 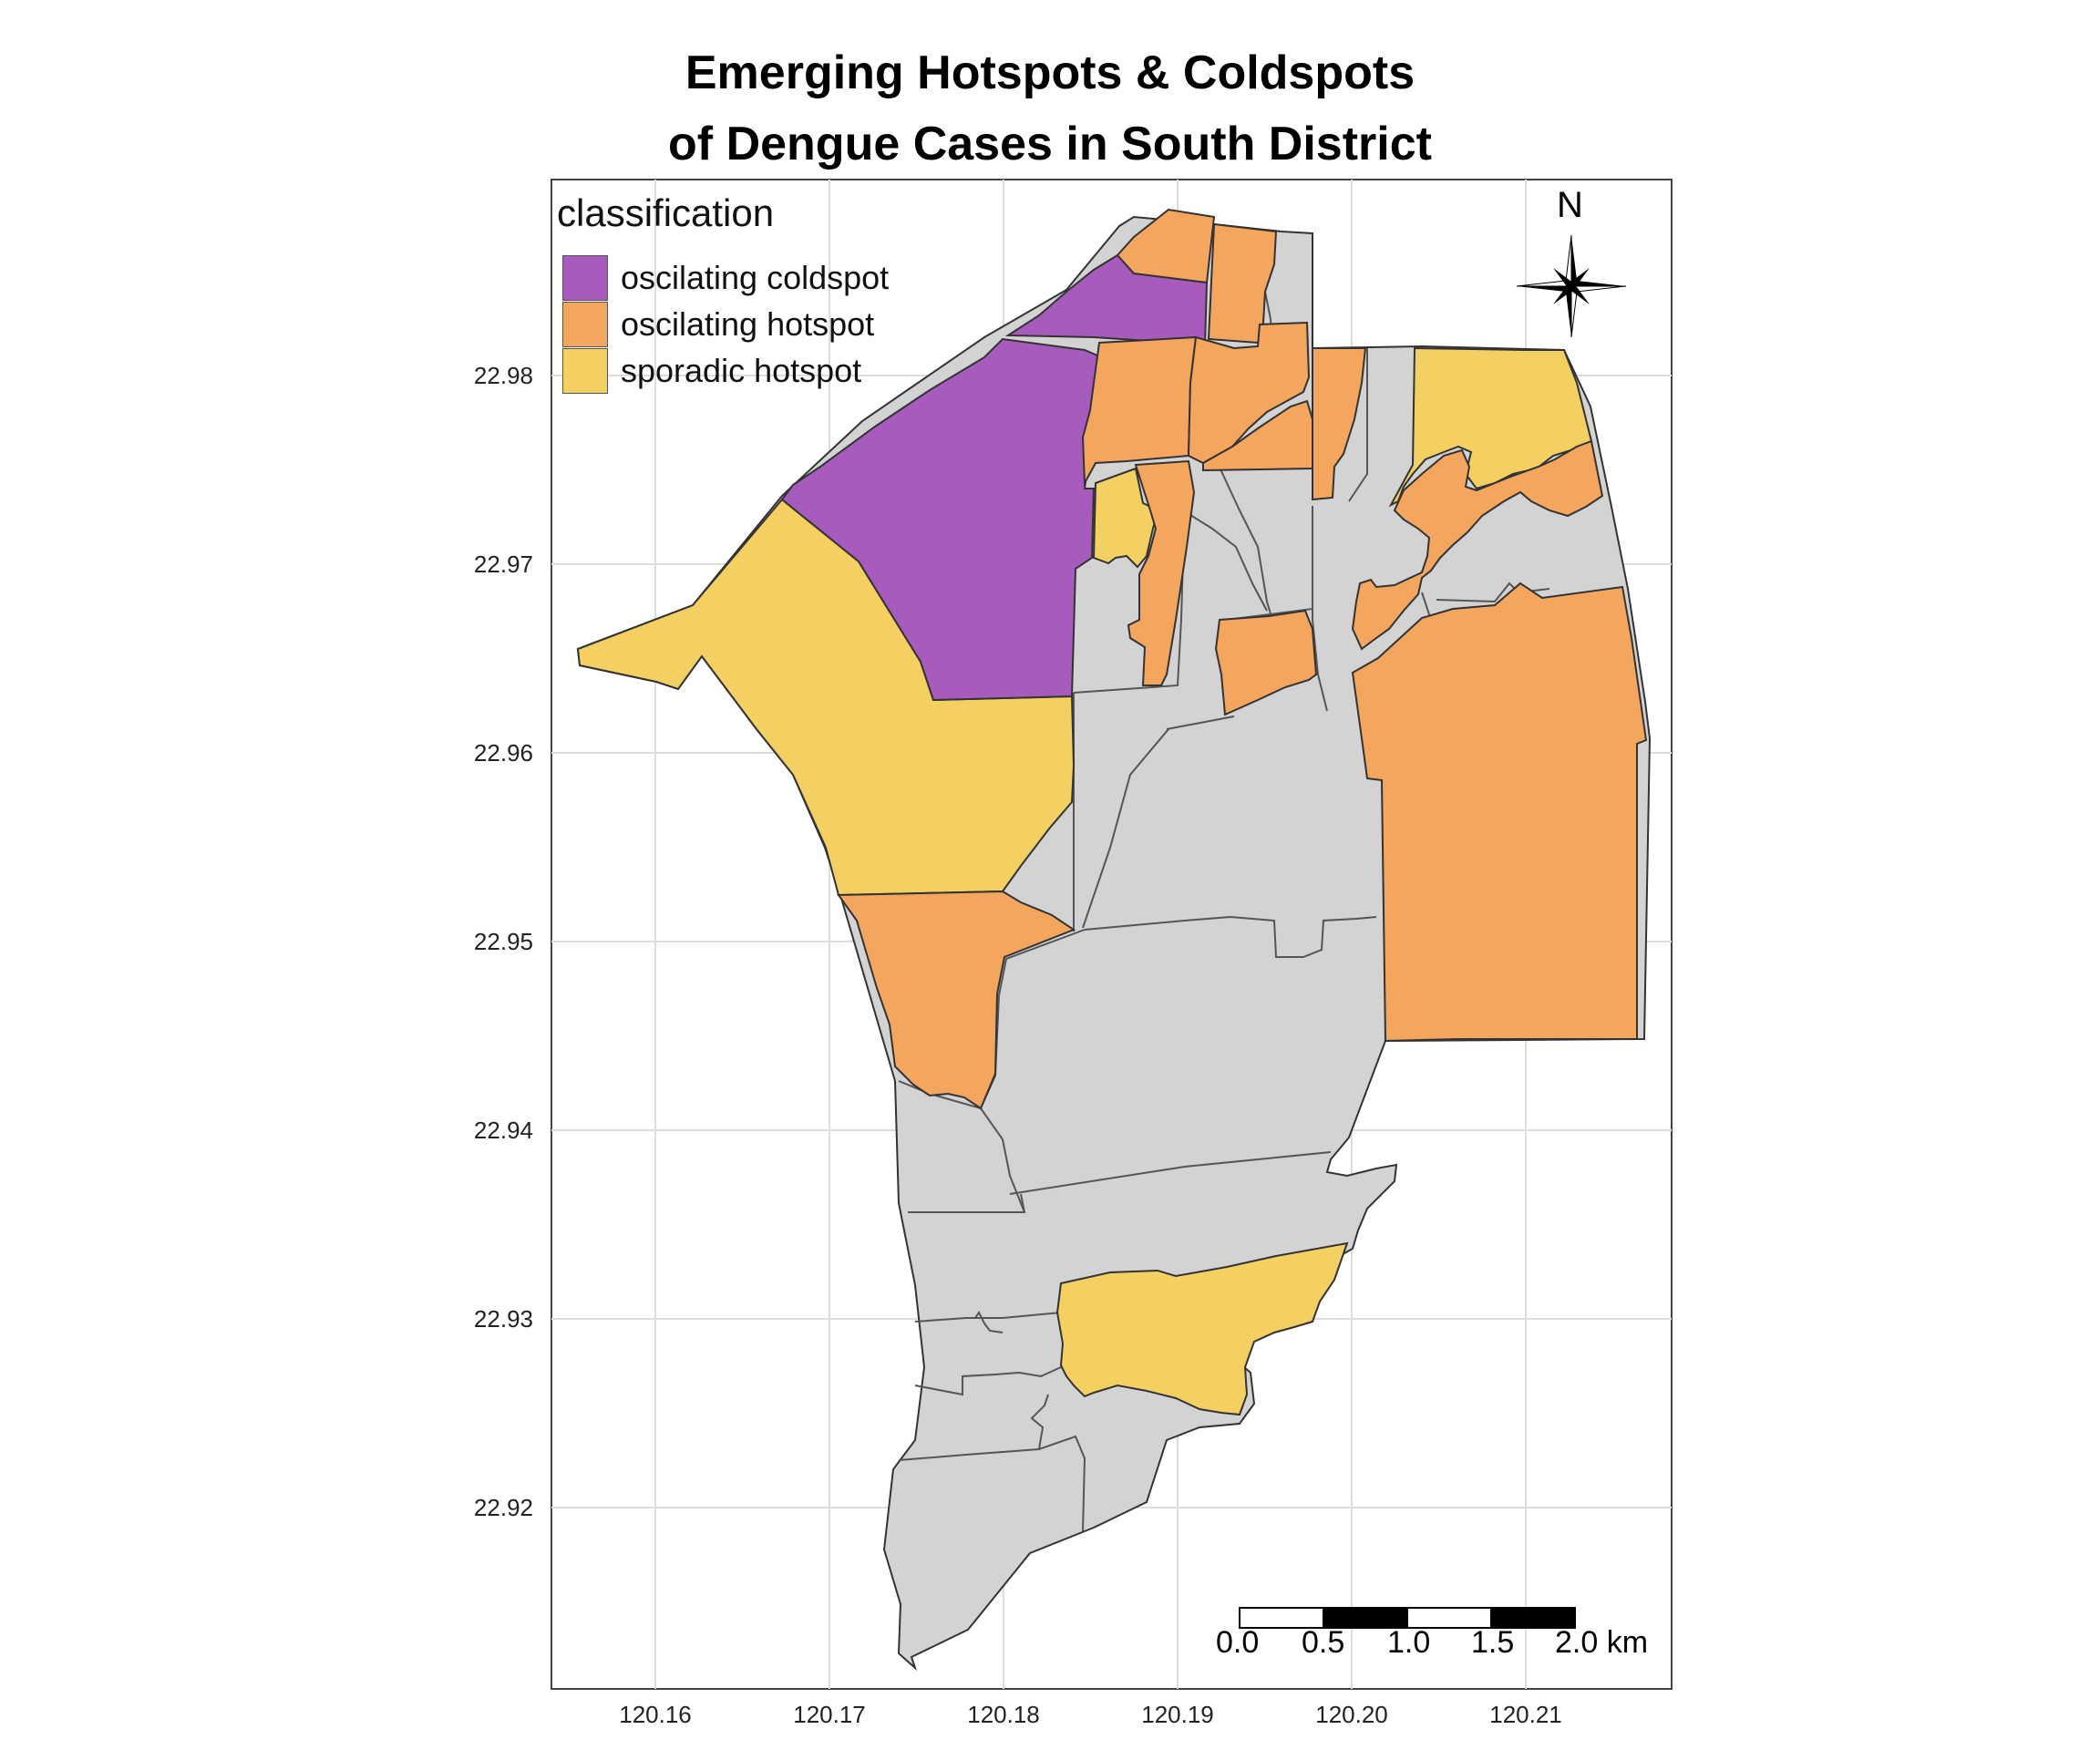 What do you see at coordinates (1249, 393) in the screenshot?
I see `region-oscilating-hotspot-mid2` at bounding box center [1249, 393].